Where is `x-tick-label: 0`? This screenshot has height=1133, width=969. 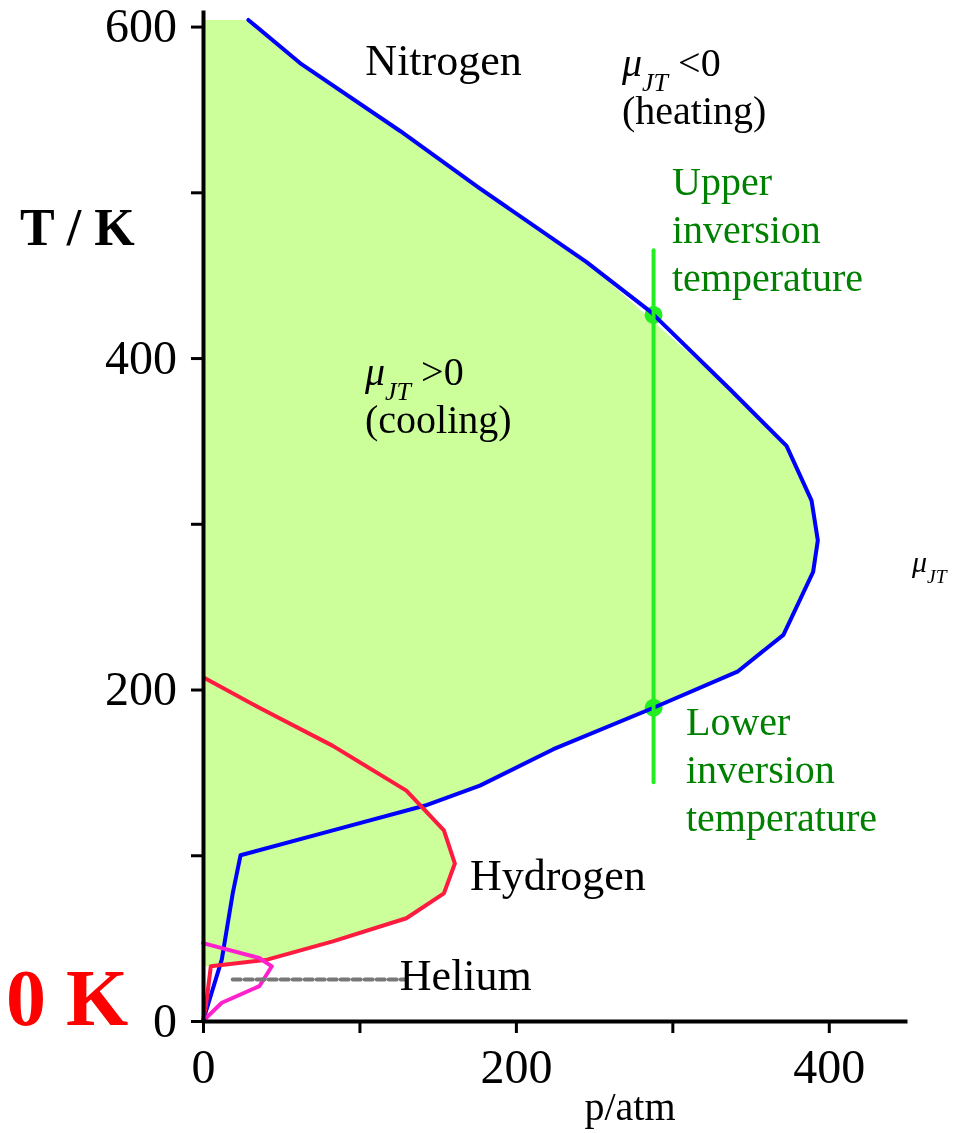
x-tick-label: 0 is located at coordinates (203, 1067).